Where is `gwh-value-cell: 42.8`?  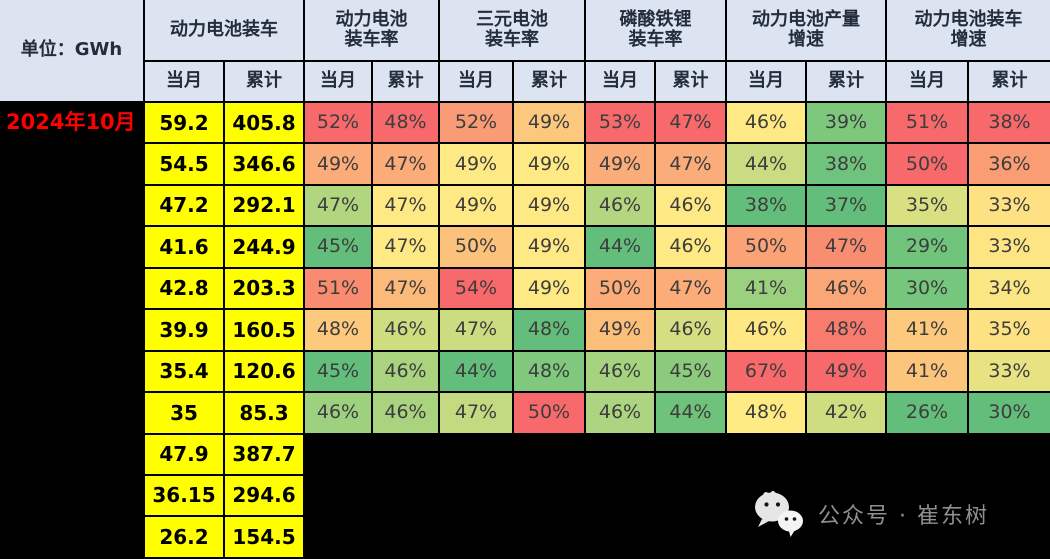 gwh-value-cell: 42.8 is located at coordinates (184, 288).